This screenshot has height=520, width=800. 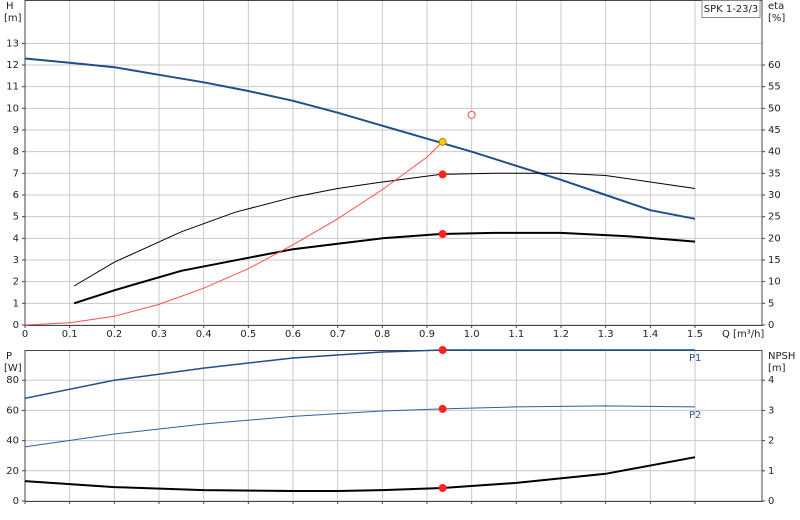 What do you see at coordinates (338, 334) in the screenshot?
I see `x-tick-label: 0.7` at bounding box center [338, 334].